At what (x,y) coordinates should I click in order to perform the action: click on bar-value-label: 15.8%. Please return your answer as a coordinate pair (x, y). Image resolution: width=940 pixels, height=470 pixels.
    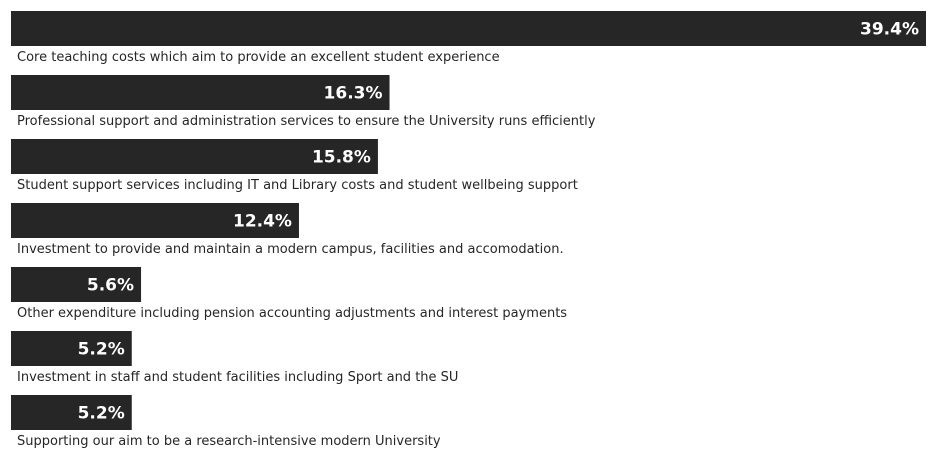
    Looking at the image, I should click on (341, 158).